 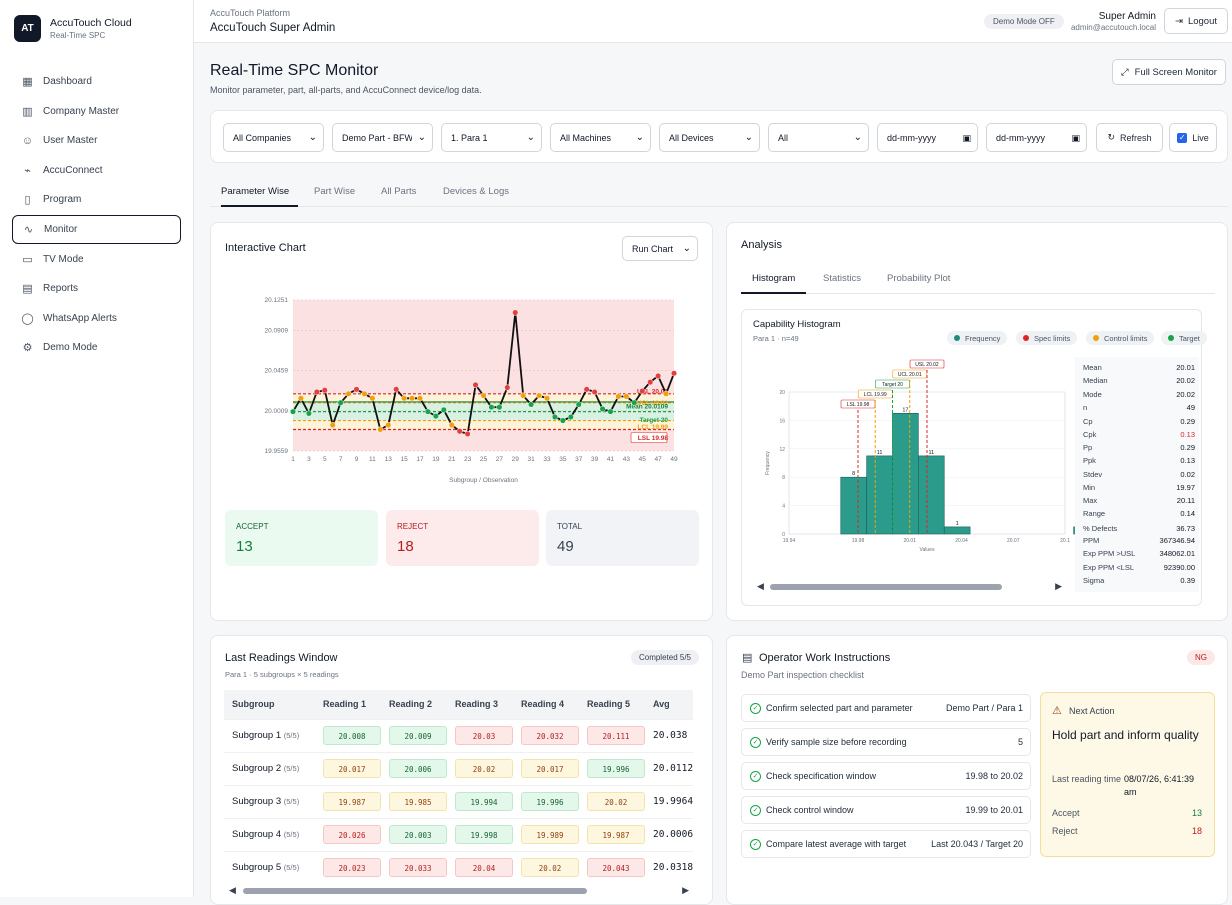 What do you see at coordinates (1196, 831) in the screenshot?
I see `reject-value: 18` at bounding box center [1196, 831].